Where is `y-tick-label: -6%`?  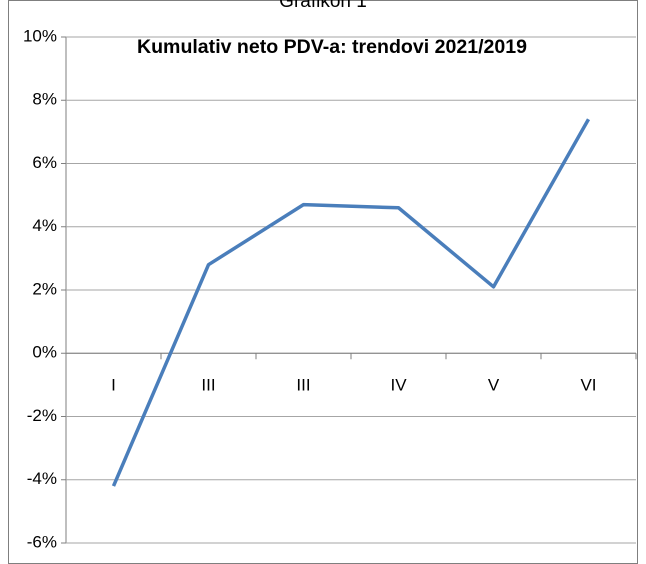
y-tick-label: -6% is located at coordinates (42, 541).